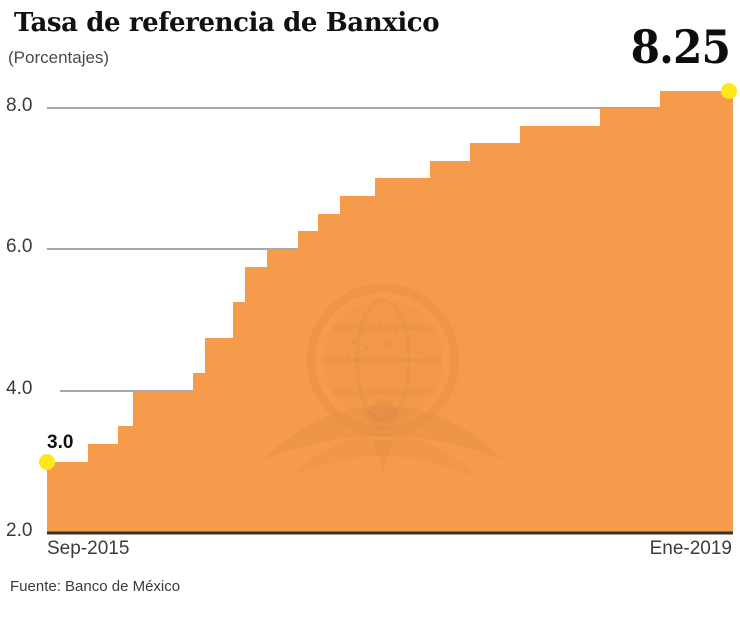 The height and width of the screenshot is (620, 740). What do you see at coordinates (19, 246) in the screenshot?
I see `y-tick-label-6: 6.0` at bounding box center [19, 246].